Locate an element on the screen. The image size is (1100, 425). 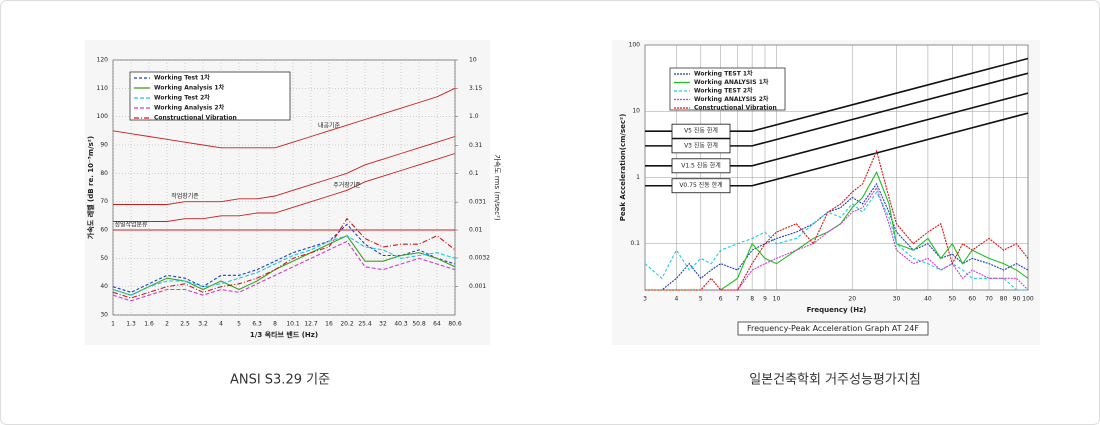
y-tick-label: 0.1 is located at coordinates (635, 243).